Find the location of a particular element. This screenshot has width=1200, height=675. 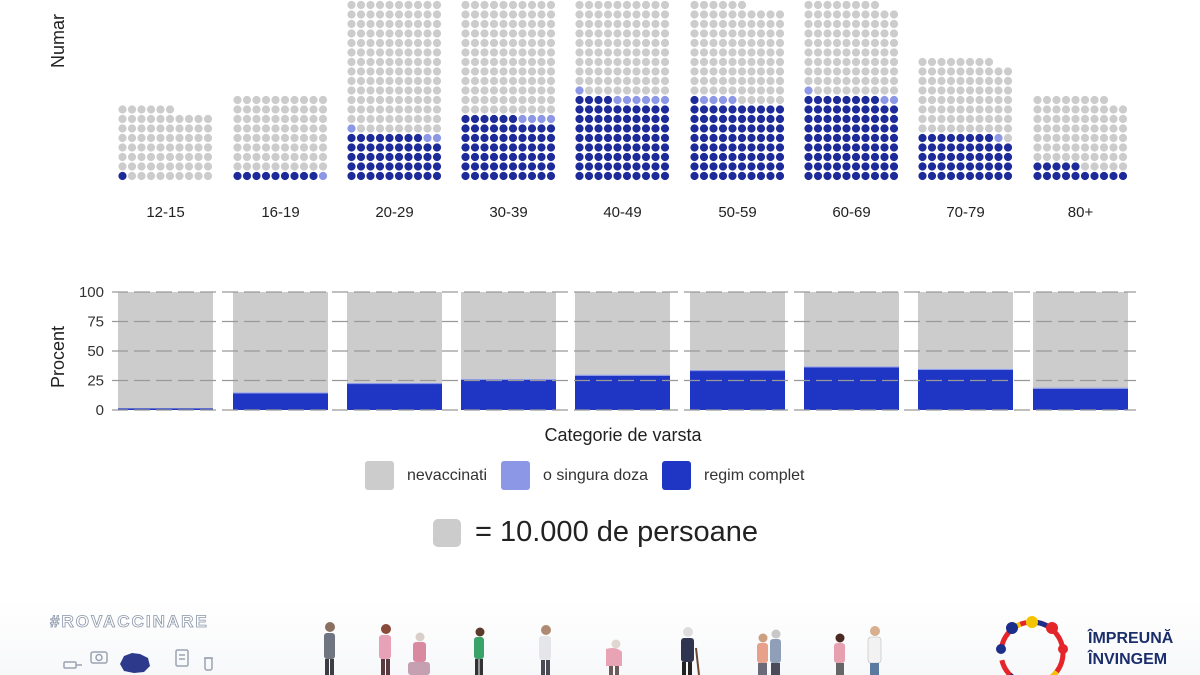

legend-swatch-singura-doza is located at coordinates (516, 475).